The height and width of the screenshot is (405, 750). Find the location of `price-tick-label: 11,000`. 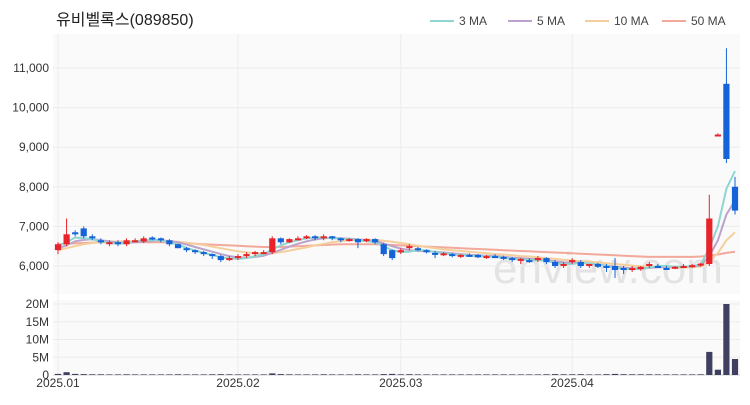

price-tick-label: 11,000 is located at coordinates (31, 68).